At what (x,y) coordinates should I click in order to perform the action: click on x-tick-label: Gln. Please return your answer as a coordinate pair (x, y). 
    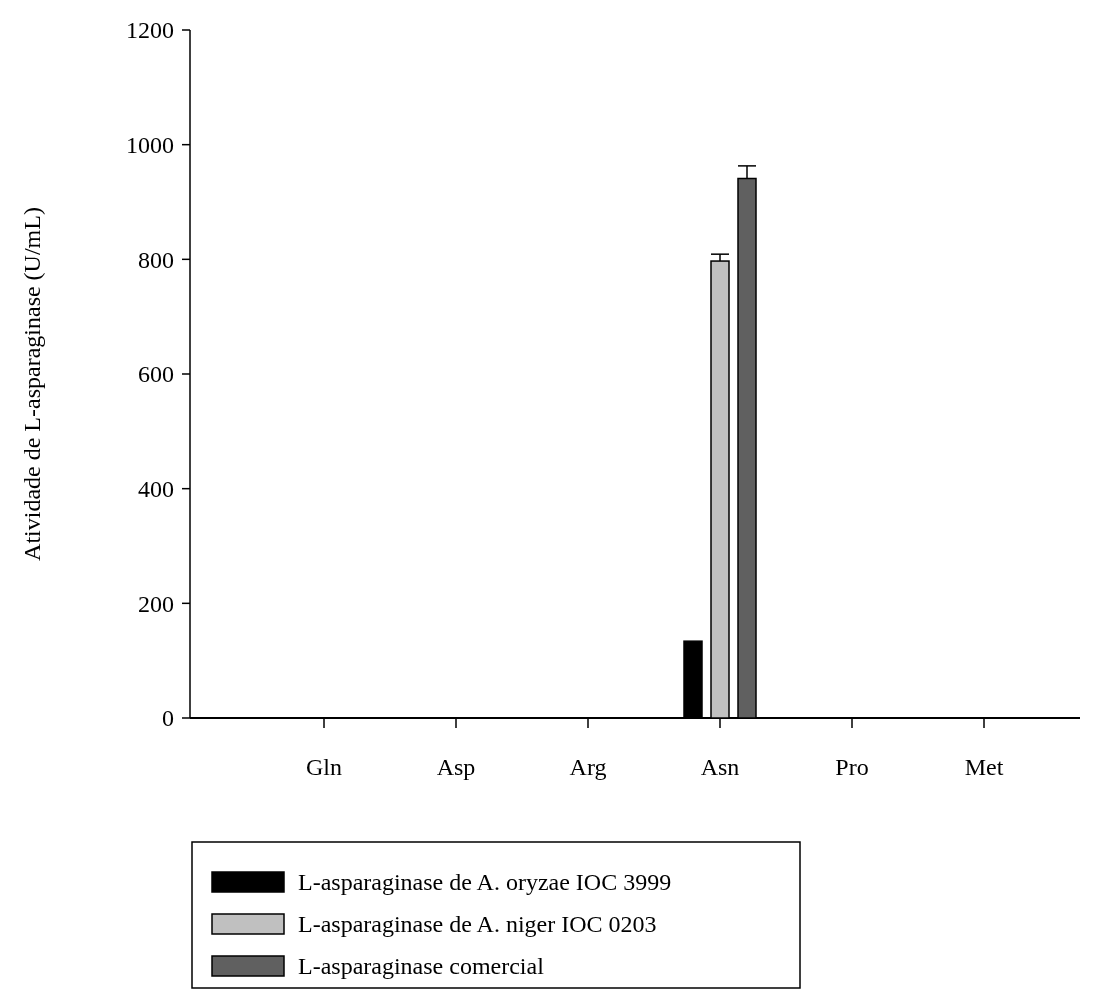
    Looking at the image, I should click on (324, 767).